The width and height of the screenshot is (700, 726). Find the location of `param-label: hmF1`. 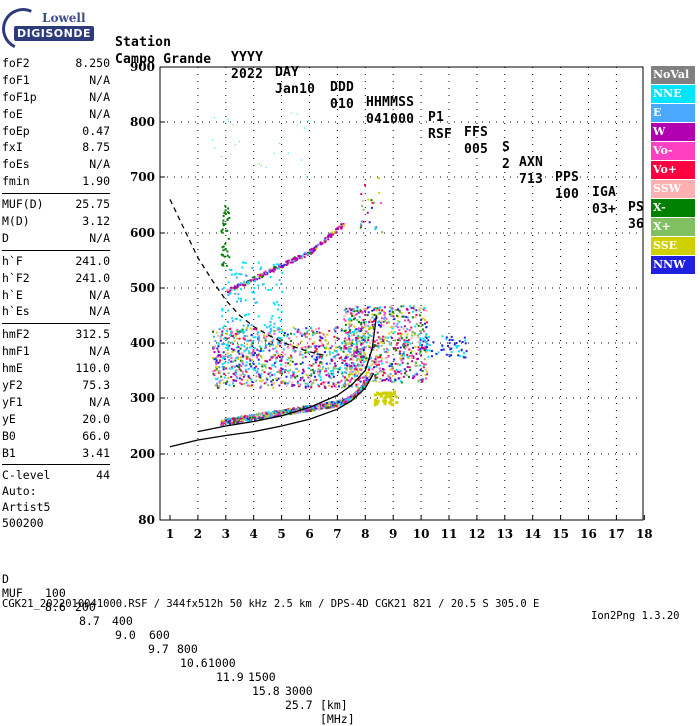

param-label: hmF1 is located at coordinates (16, 351).